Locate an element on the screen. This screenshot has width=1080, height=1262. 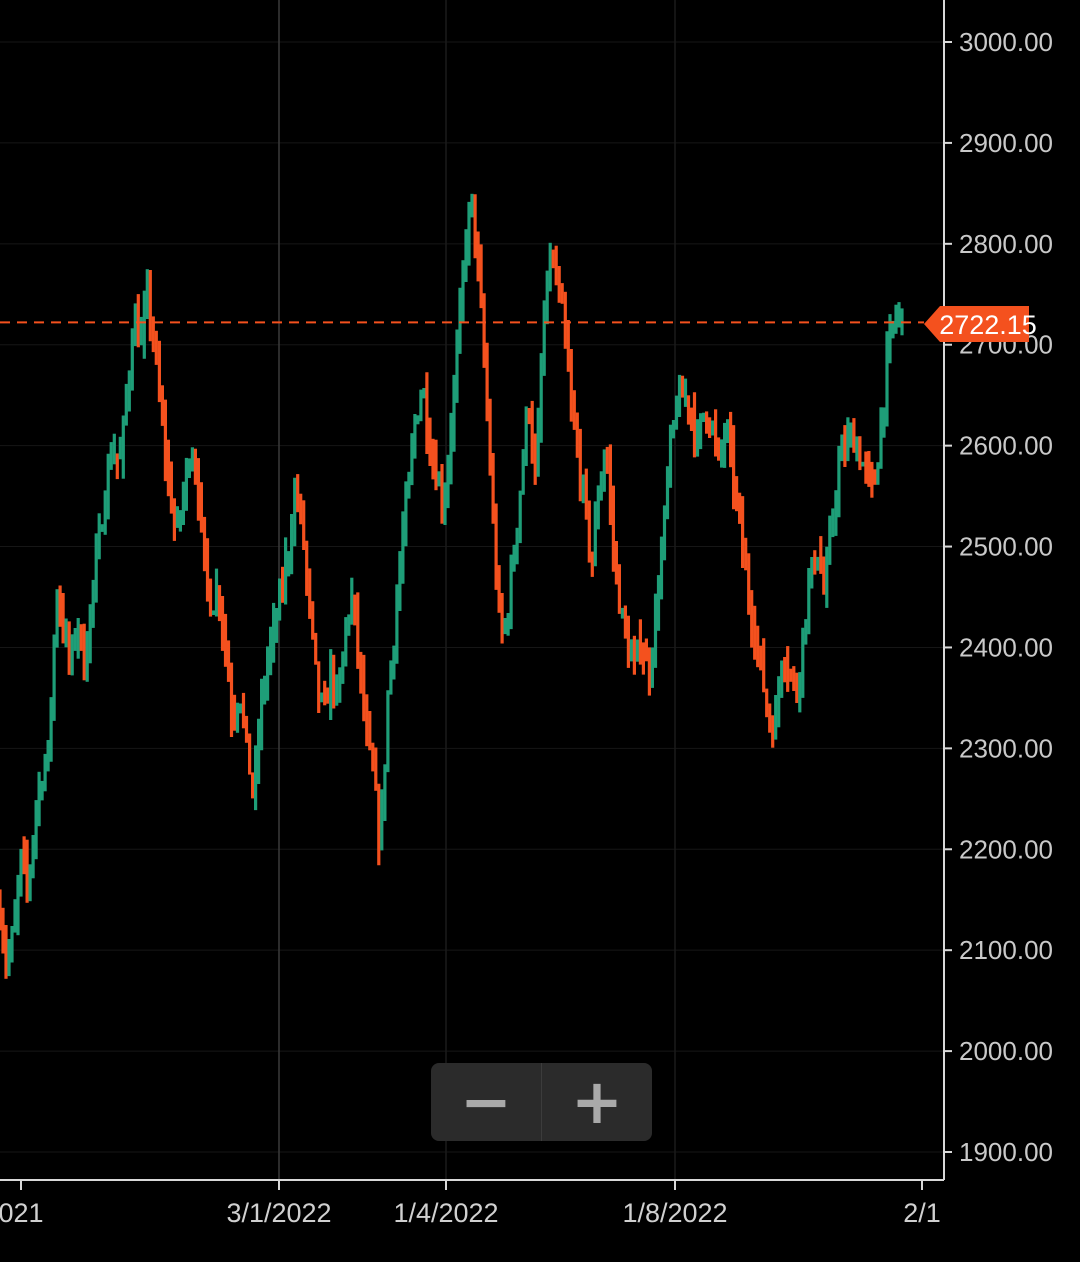
x-tick-label: 1/8/2022 is located at coordinates (674, 1213).